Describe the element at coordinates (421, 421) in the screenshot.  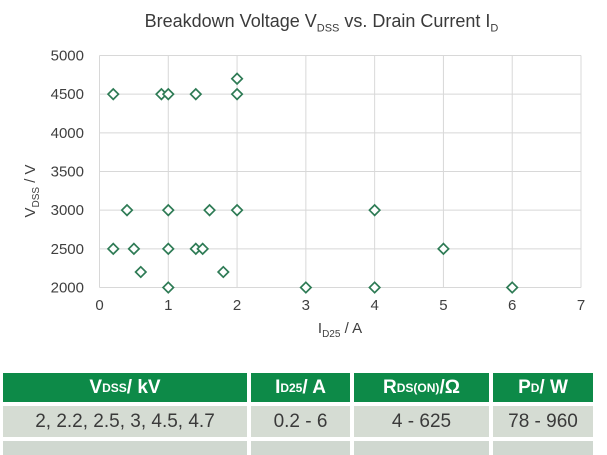
I see `table-cell-rdson-range: 4 - 625` at that location.